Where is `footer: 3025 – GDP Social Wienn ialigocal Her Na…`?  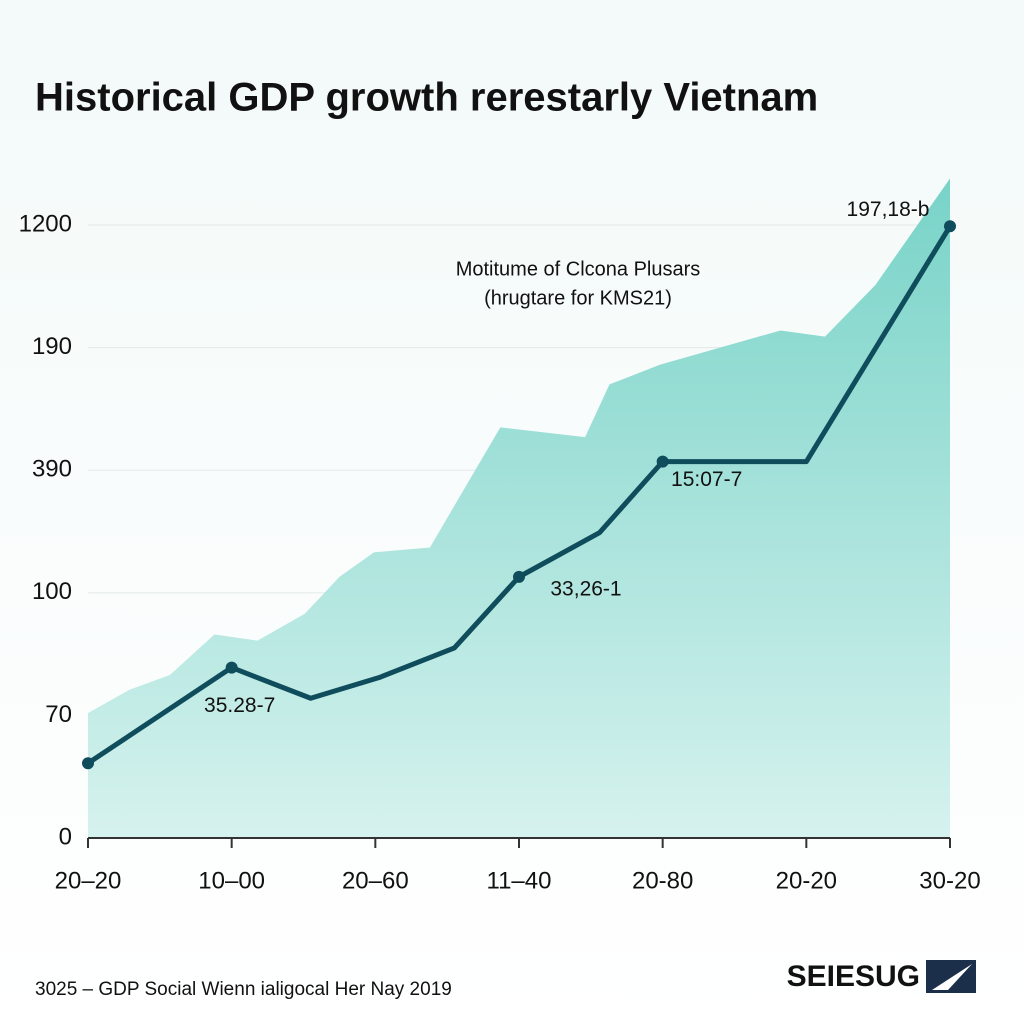
footer: 3025 – GDP Social Wienn ialigocal Her Na… is located at coordinates (243, 989).